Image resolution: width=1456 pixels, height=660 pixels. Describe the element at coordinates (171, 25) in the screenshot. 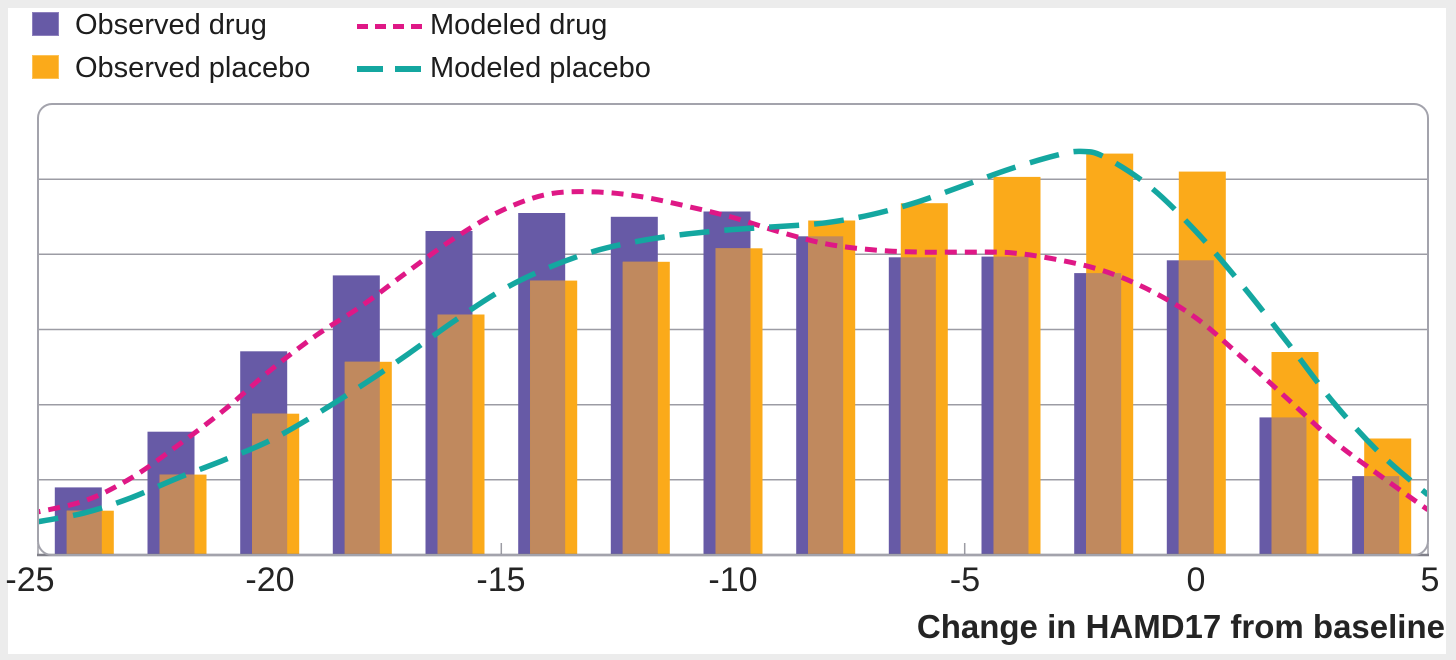

I see `legend-label-observed-drug: Observed drug` at that location.